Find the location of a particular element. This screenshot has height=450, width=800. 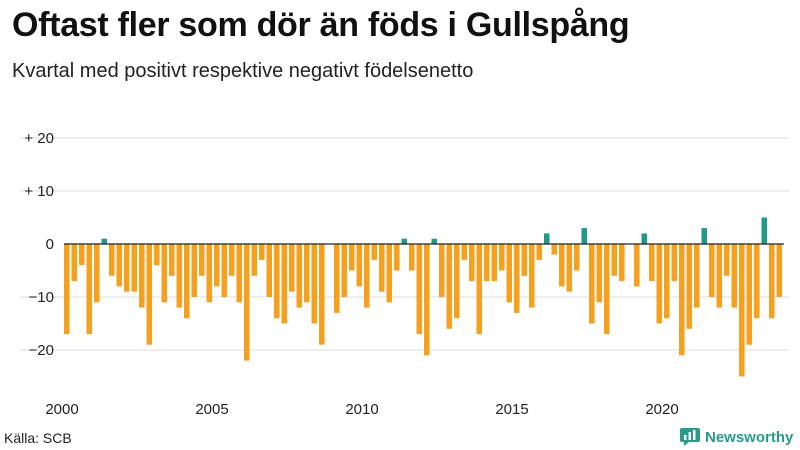

y-tick-label: −10 is located at coordinates (41, 297).